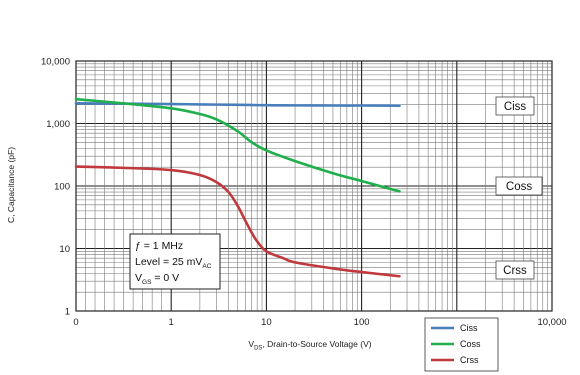  What do you see at coordinates (469, 360) in the screenshot?
I see `legend-label-crss: Crss` at bounding box center [469, 360].